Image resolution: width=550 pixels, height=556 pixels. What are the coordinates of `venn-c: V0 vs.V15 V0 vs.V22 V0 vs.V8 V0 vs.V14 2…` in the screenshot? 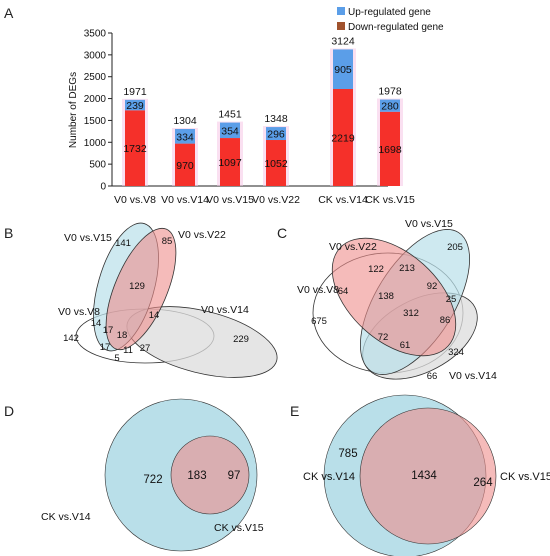 It's located at (397, 300).